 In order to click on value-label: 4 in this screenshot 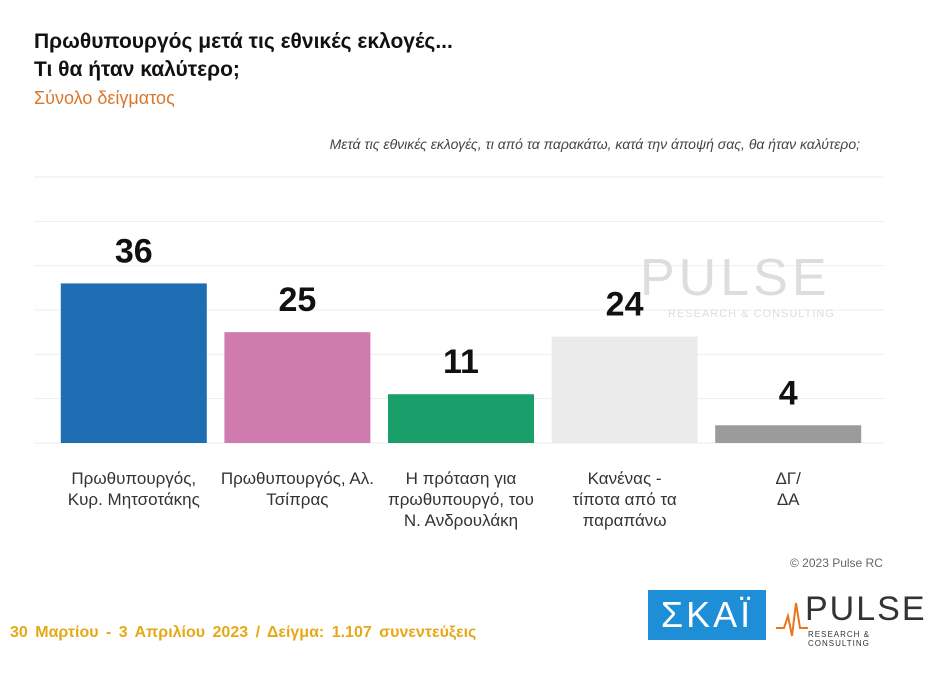, I will do `click(788, 393)`.